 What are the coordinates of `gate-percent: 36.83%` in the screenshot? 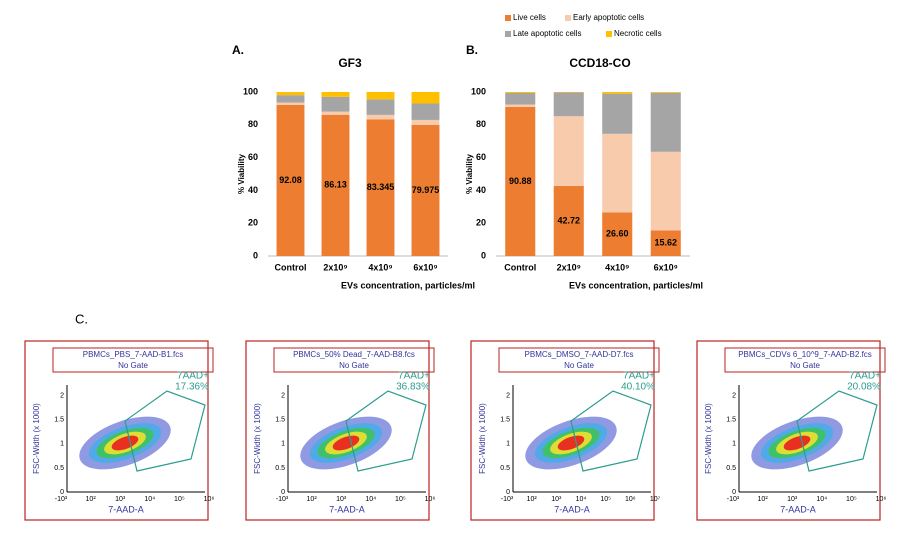 It's located at (413, 387).